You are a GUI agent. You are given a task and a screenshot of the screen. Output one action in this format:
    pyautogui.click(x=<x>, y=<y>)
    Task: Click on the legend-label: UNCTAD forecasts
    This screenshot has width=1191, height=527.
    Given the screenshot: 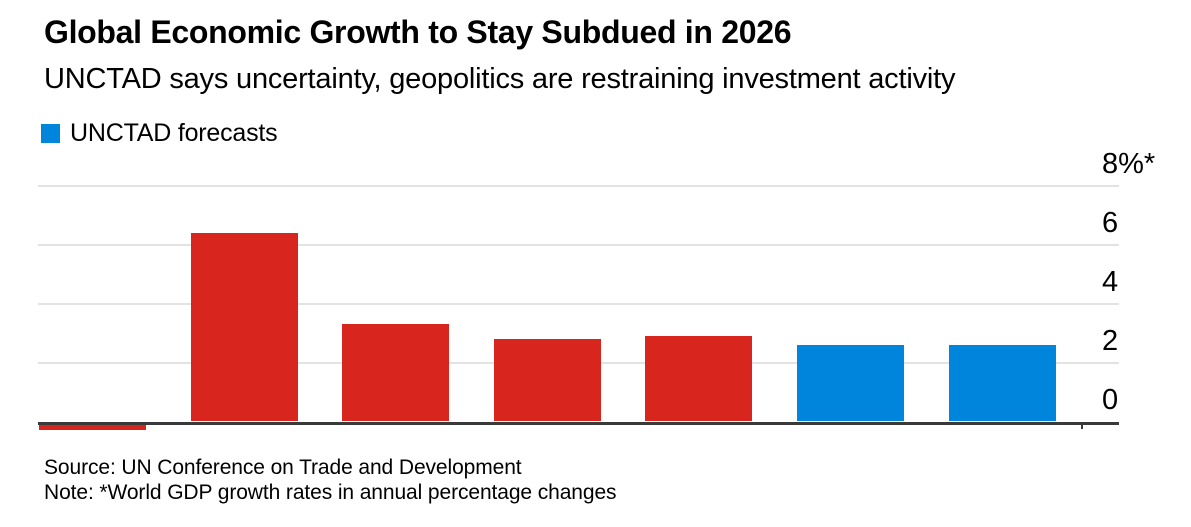 What is the action you would take?
    pyautogui.click(x=174, y=133)
    